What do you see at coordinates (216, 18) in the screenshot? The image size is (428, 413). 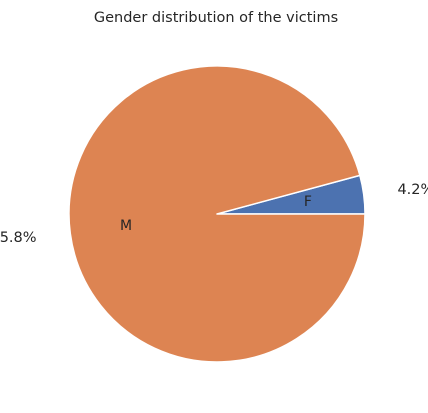 I see `chart-title: Gender distribution of the victims` at bounding box center [216, 18].